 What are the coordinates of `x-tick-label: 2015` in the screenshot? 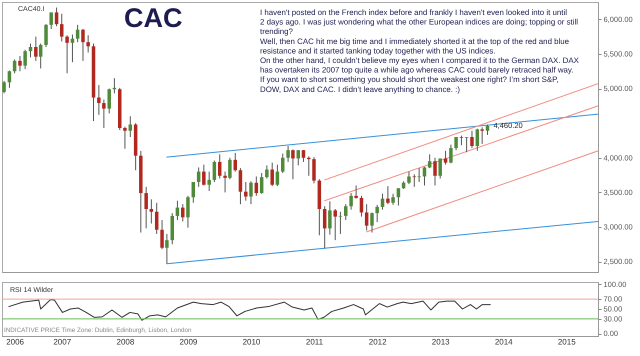 It's located at (567, 342).